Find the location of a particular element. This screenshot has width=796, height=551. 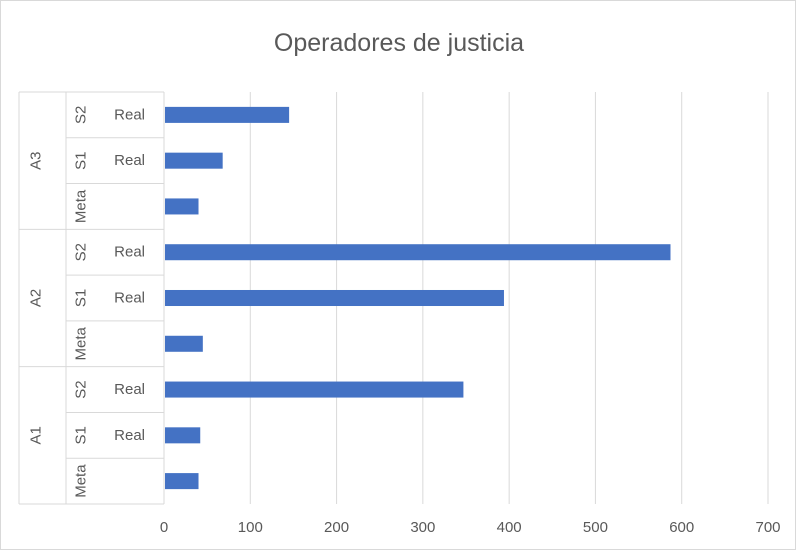

x-tick-label: 600 is located at coordinates (681, 527).